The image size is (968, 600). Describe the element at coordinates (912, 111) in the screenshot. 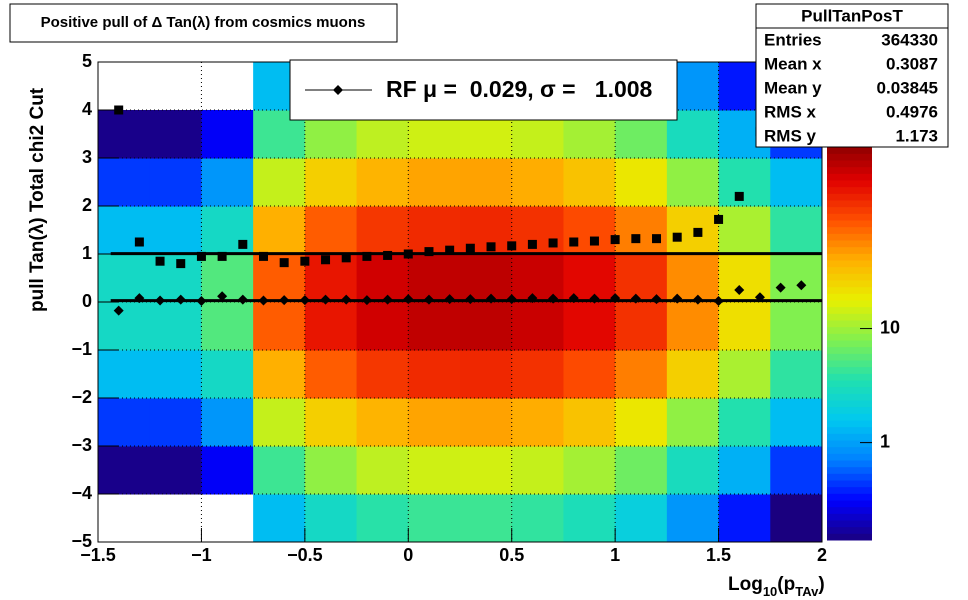

I see `stats-value: 0.4976` at that location.